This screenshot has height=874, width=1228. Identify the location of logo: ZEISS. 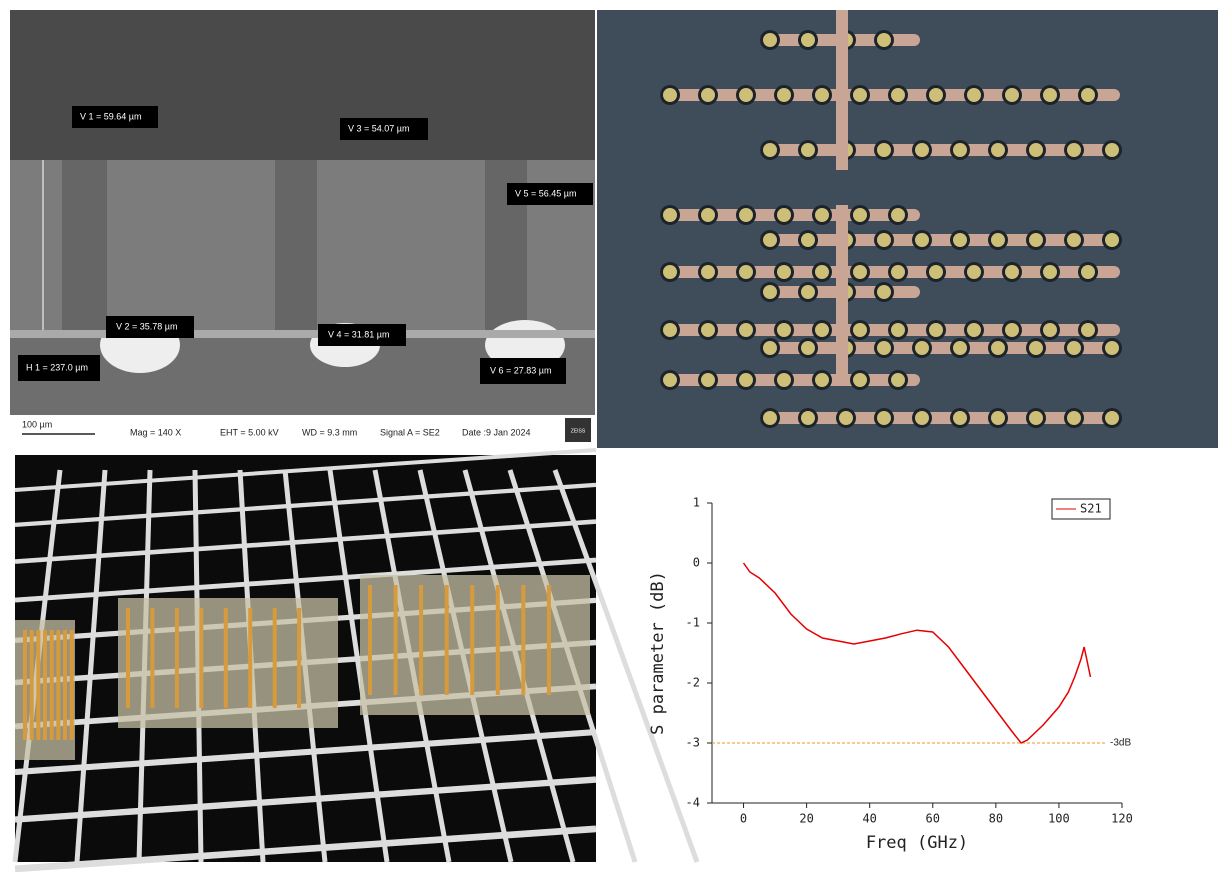
(578, 431).